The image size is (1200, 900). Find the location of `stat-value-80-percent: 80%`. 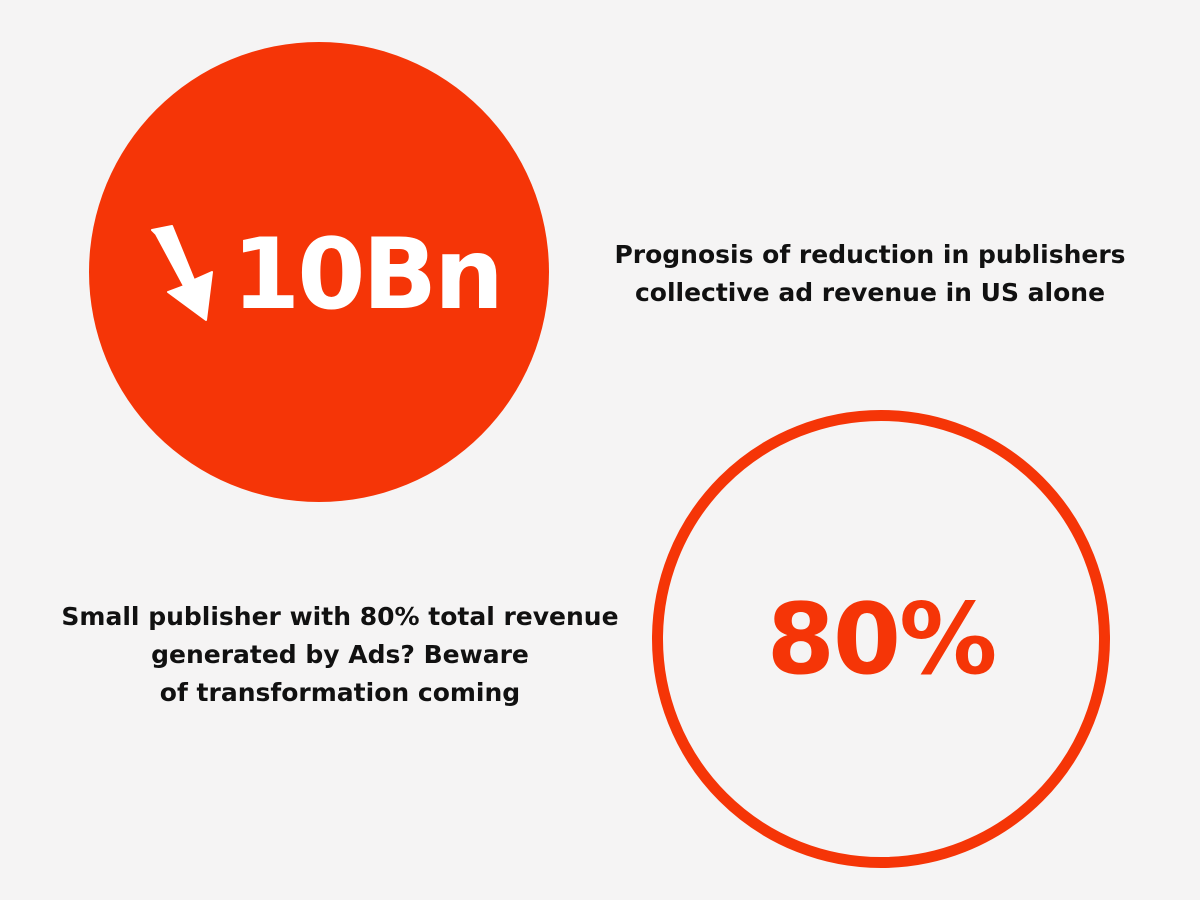

stat-value-80-percent: 80% is located at coordinates (882, 640).